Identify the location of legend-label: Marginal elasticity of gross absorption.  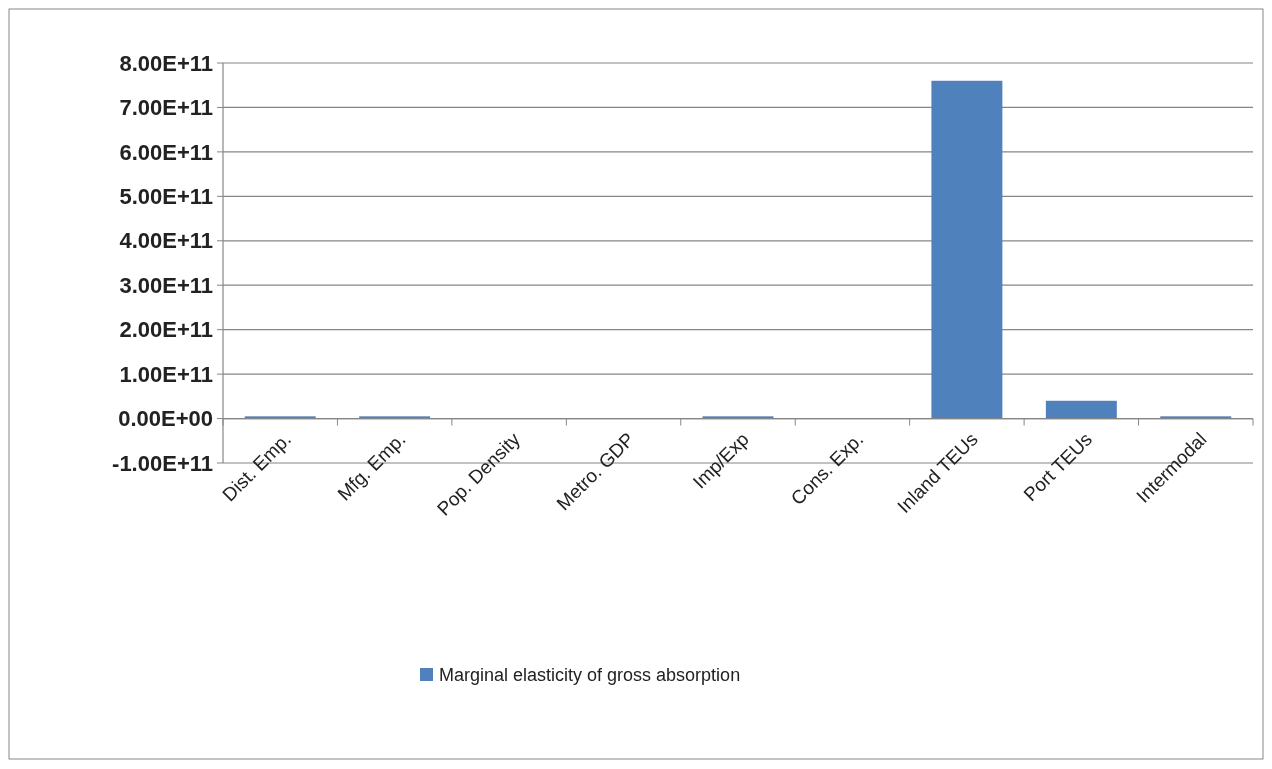
(590, 675).